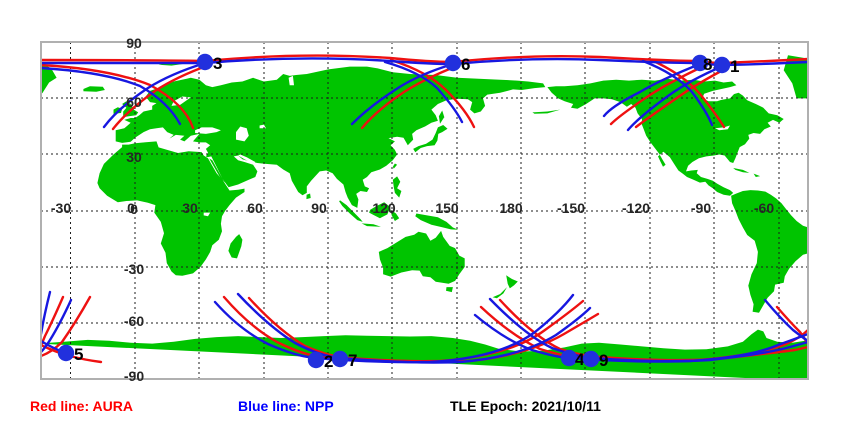 This screenshot has height=425, width=850. I want to click on track-aura-top-left-se, so click(118, 96).